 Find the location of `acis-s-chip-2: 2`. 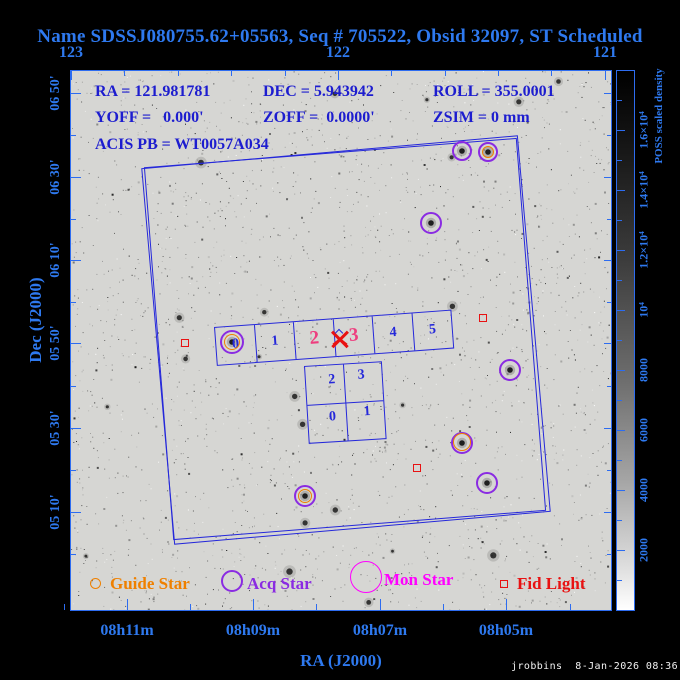

acis-s-chip-2: 2 is located at coordinates (313, 339).